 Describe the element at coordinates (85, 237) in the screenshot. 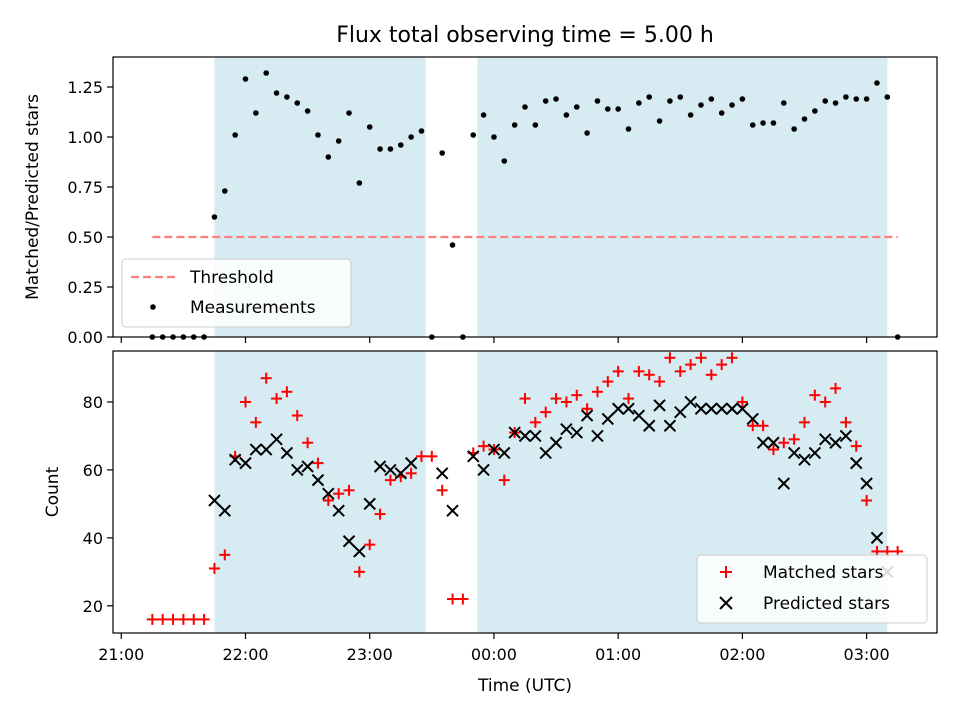

I see `y-tick-label: 0.50` at that location.